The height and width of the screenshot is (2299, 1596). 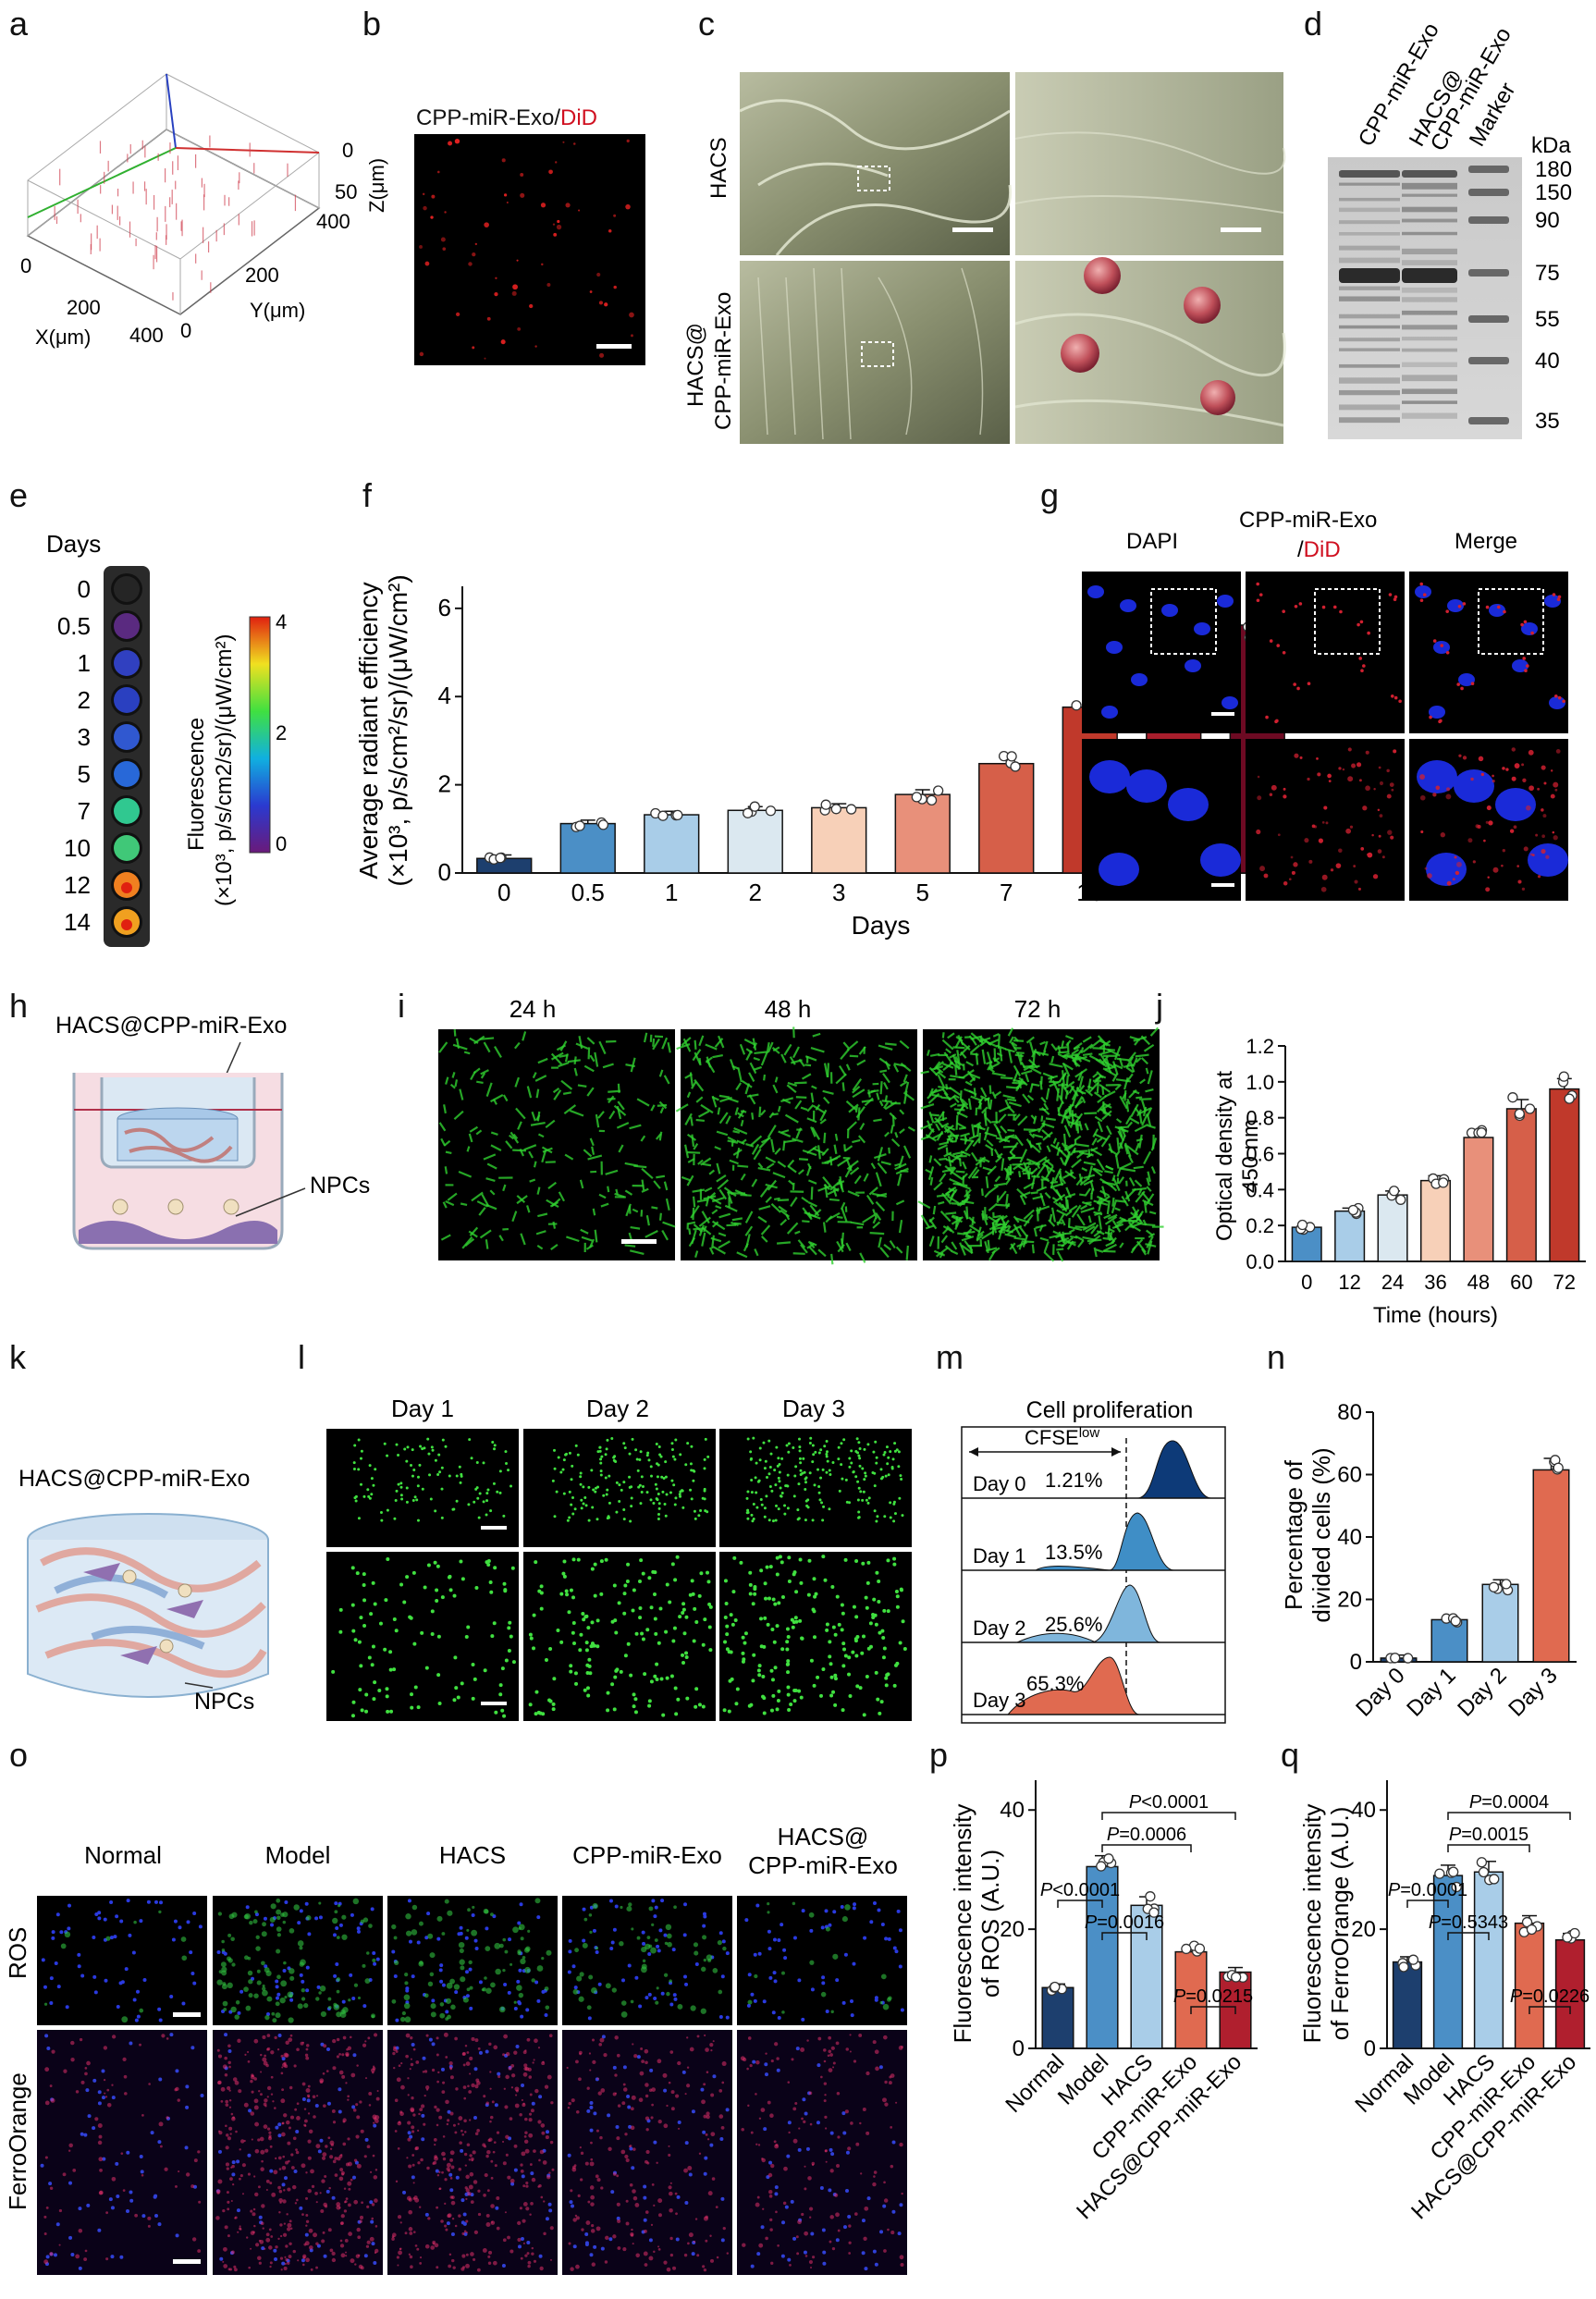 I want to click on bar, so click(x=1551, y=1566).